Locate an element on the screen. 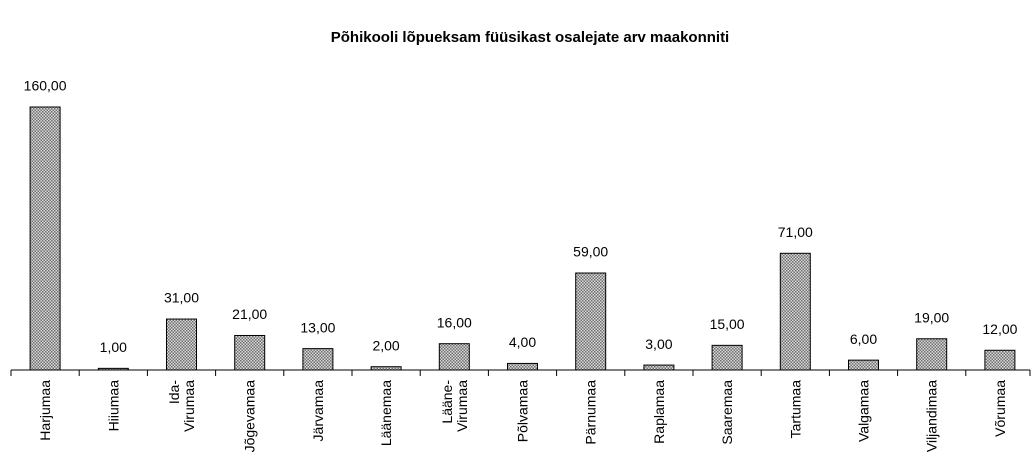  x-tick-label: Põlvamaa is located at coordinates (523, 411).